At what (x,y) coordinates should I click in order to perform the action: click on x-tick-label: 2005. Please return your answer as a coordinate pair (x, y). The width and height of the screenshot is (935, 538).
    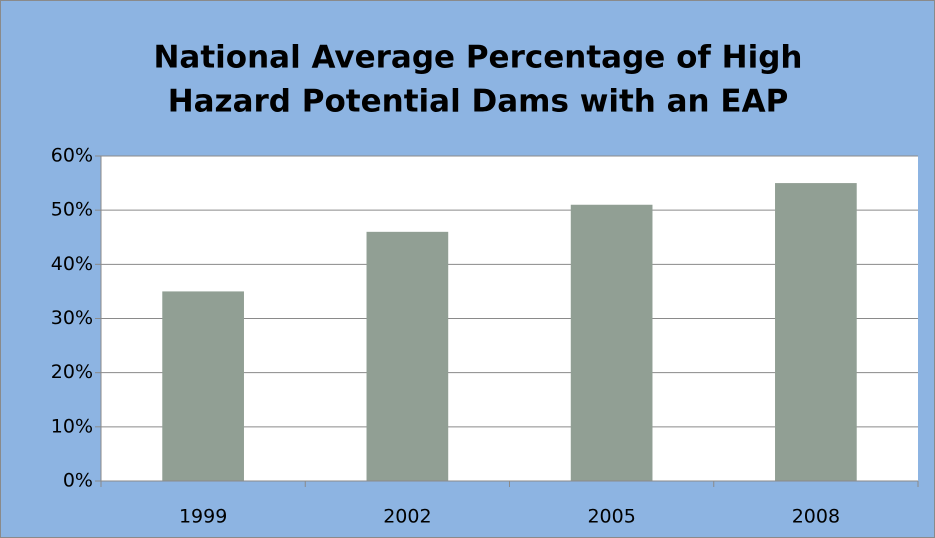
    Looking at the image, I should click on (611, 517).